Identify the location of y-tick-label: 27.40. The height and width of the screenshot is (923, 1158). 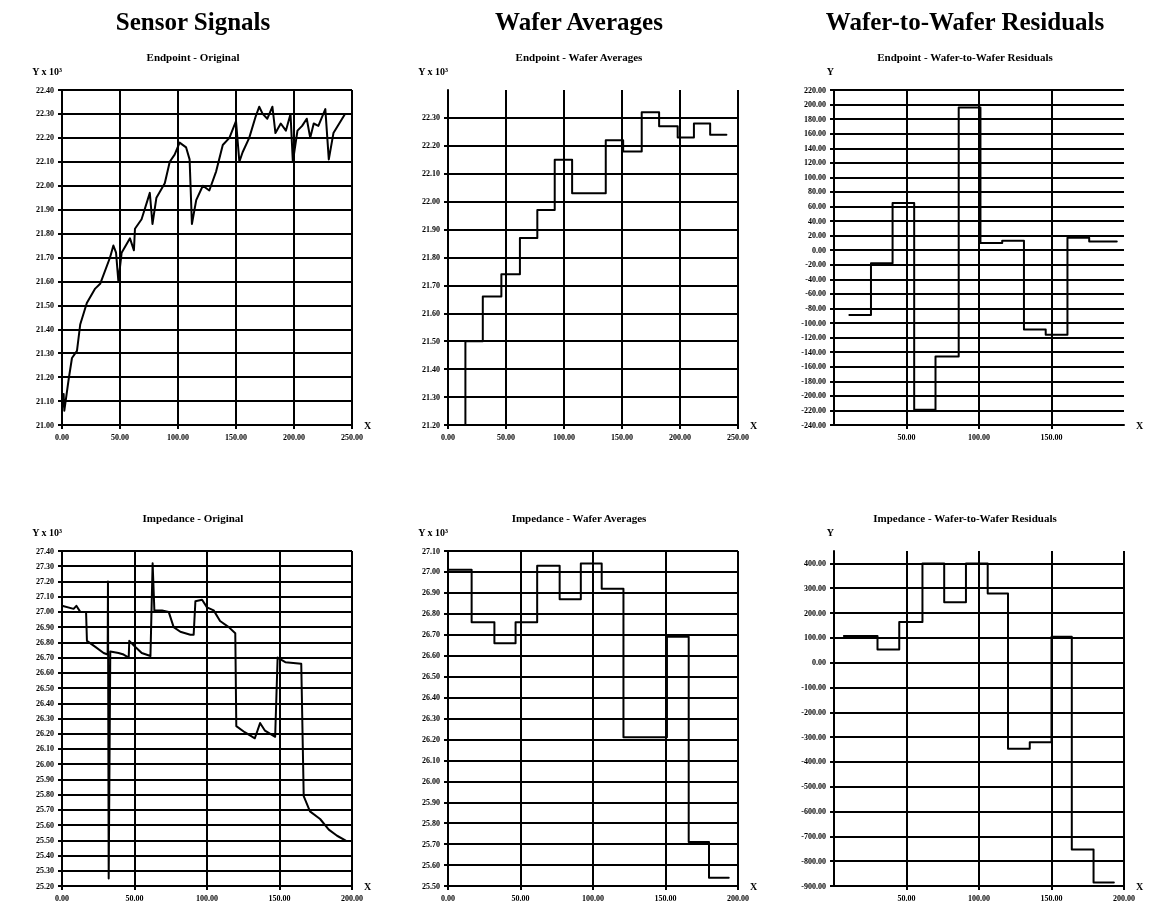
(45, 551).